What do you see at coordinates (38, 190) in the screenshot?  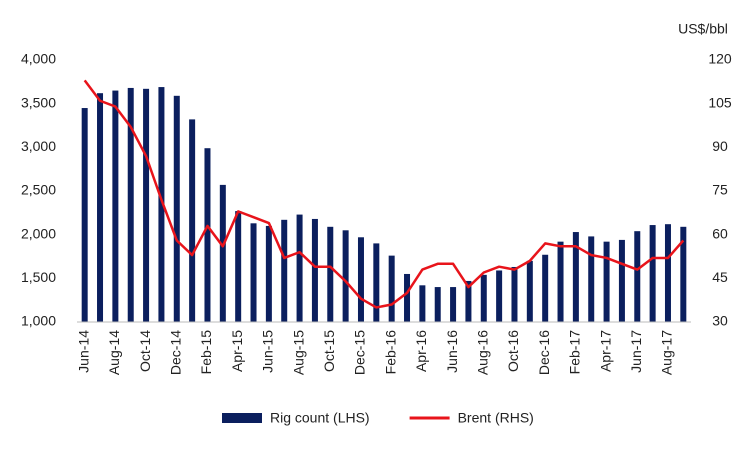 I see `y-tick-label: 2,500` at bounding box center [38, 190].